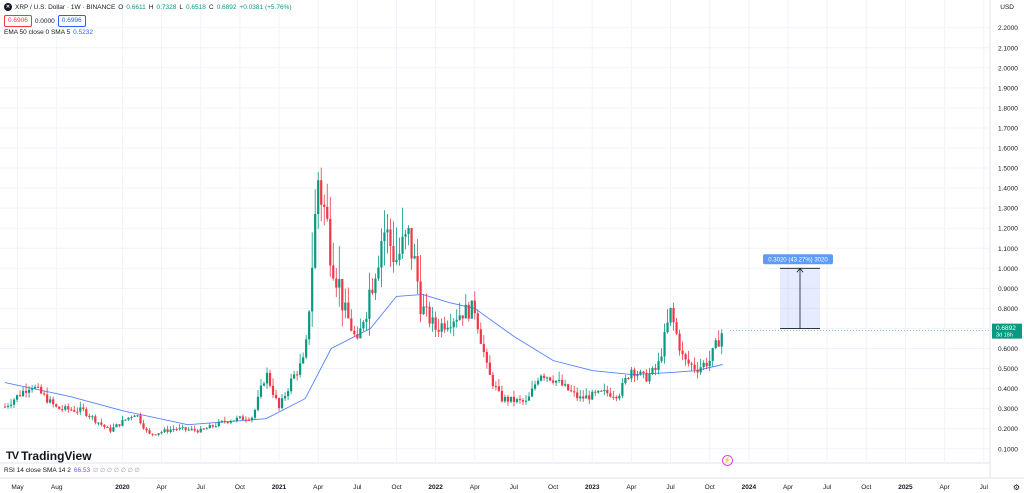 The height and width of the screenshot is (493, 1024). I want to click on price-tick-label: 1.4000, so click(1008, 189).